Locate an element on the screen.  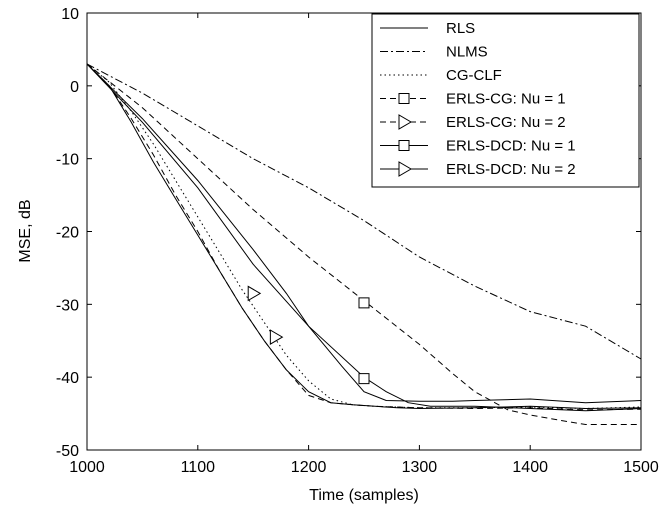
x-tick-label: 1500 is located at coordinates (641, 467).